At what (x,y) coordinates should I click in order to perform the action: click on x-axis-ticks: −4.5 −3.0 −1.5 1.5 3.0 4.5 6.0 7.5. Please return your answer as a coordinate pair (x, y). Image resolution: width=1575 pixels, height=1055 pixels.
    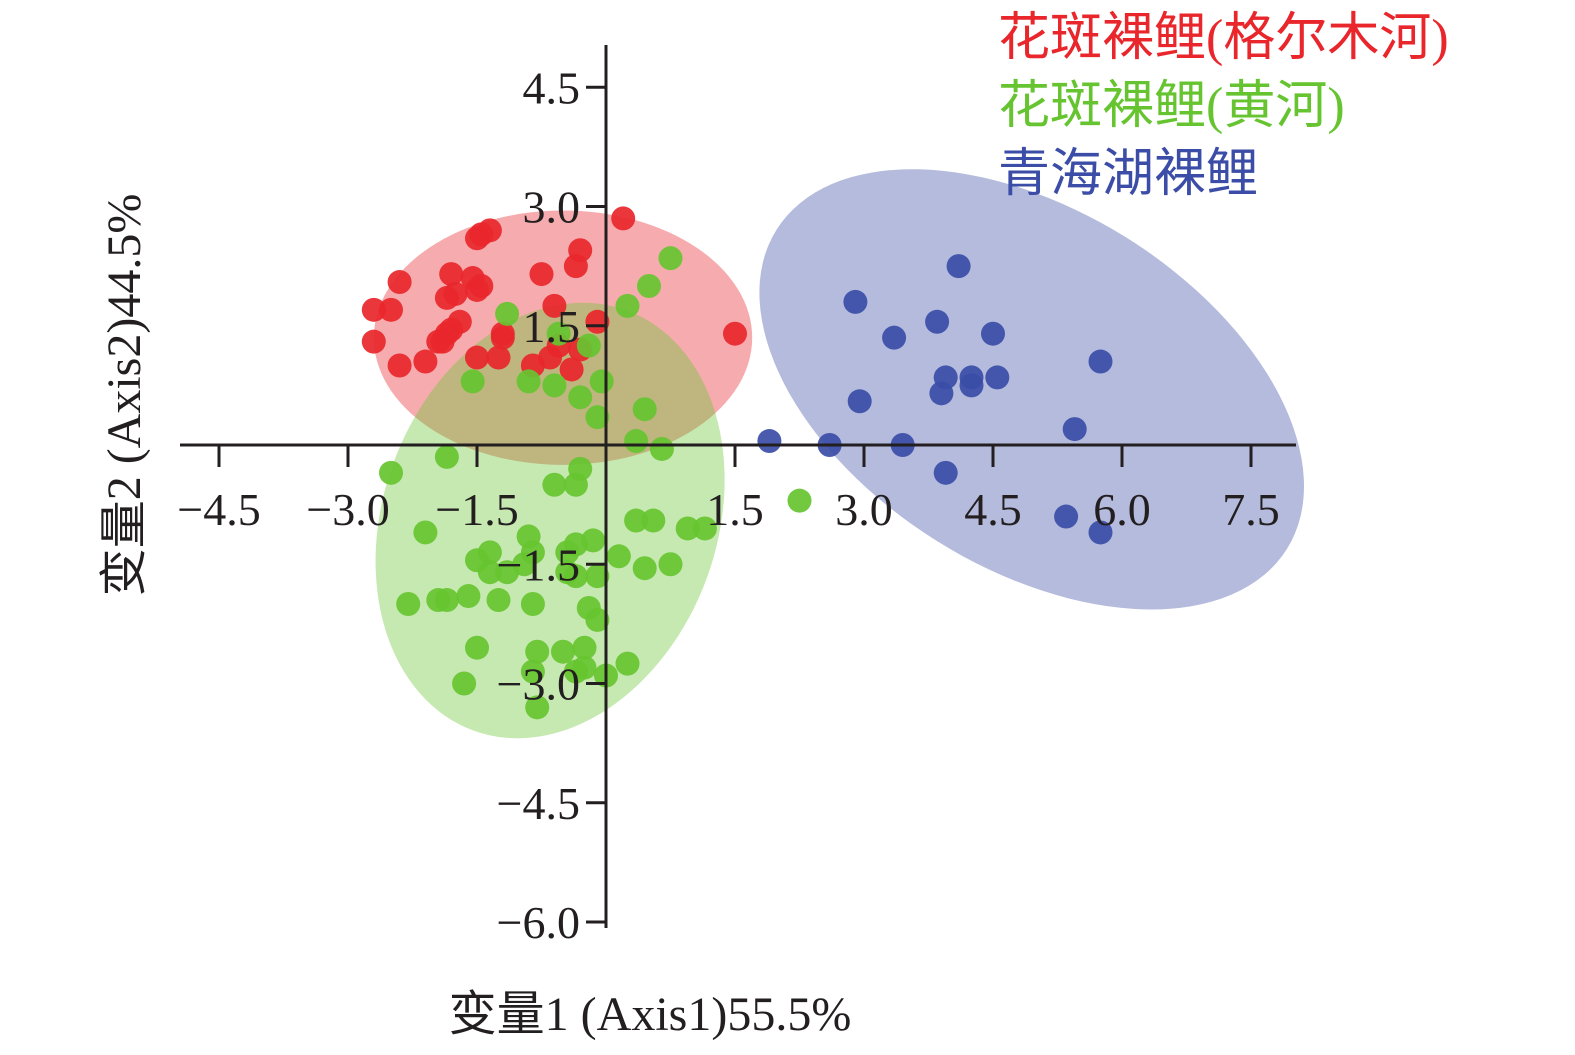
    Looking at the image, I should click on (728, 490).